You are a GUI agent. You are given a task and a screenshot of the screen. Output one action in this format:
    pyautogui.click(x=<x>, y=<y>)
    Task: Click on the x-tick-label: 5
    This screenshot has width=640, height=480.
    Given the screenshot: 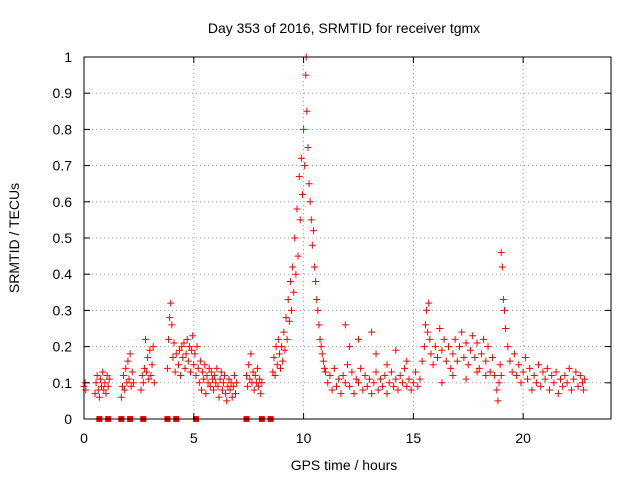 What is the action you would take?
    pyautogui.click(x=194, y=438)
    